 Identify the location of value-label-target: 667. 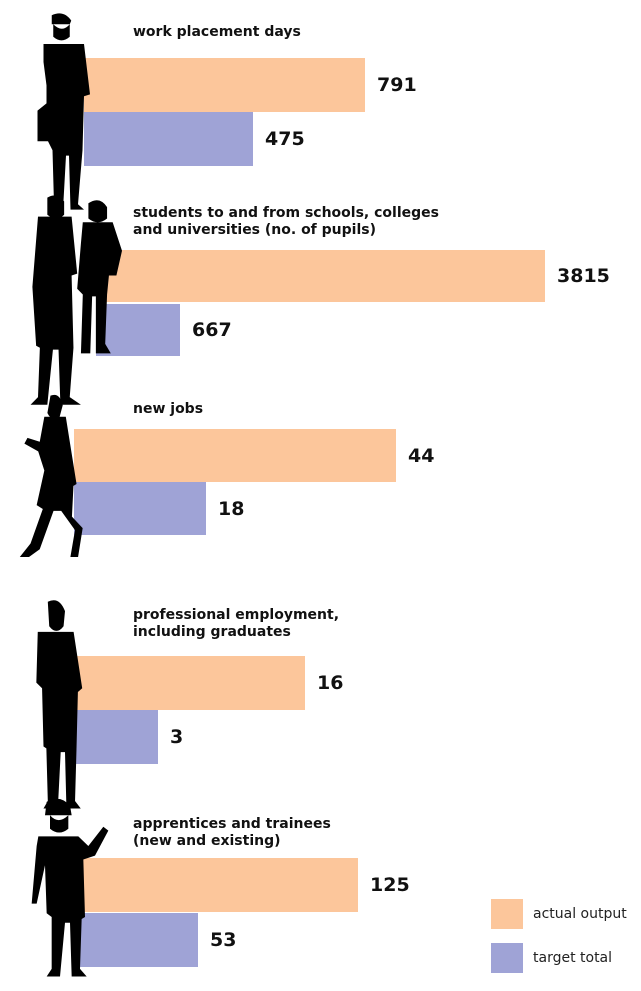
(212, 330).